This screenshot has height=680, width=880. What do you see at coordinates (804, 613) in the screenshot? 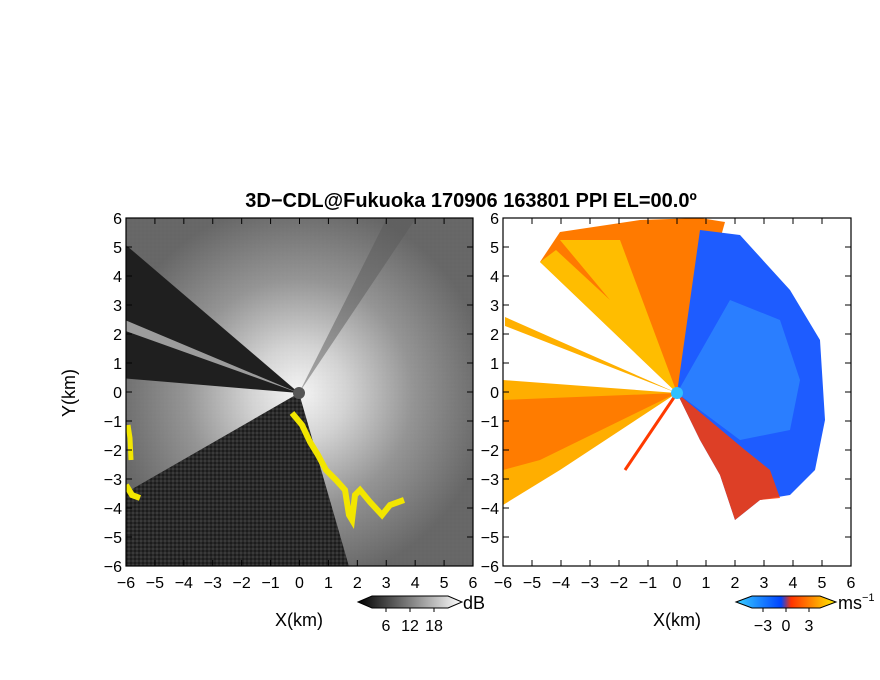
I see `velocity-colorbar: ms−1 −3 0 3` at bounding box center [804, 613].